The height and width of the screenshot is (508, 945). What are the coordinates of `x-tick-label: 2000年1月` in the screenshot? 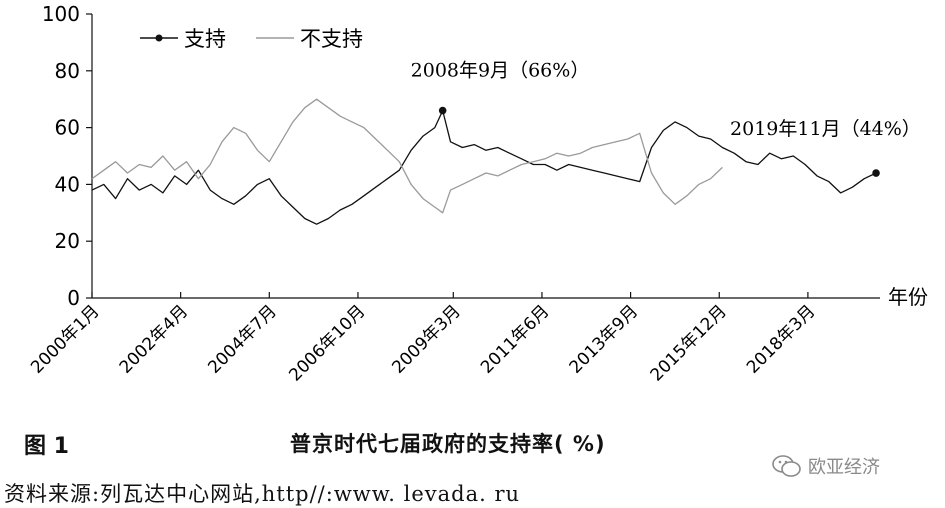 It's located at (65, 339).